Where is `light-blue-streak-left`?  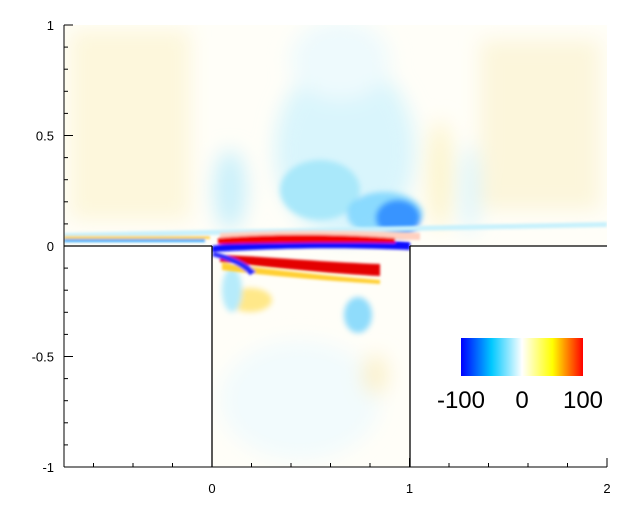 light-blue-streak-left is located at coordinates (230, 190).